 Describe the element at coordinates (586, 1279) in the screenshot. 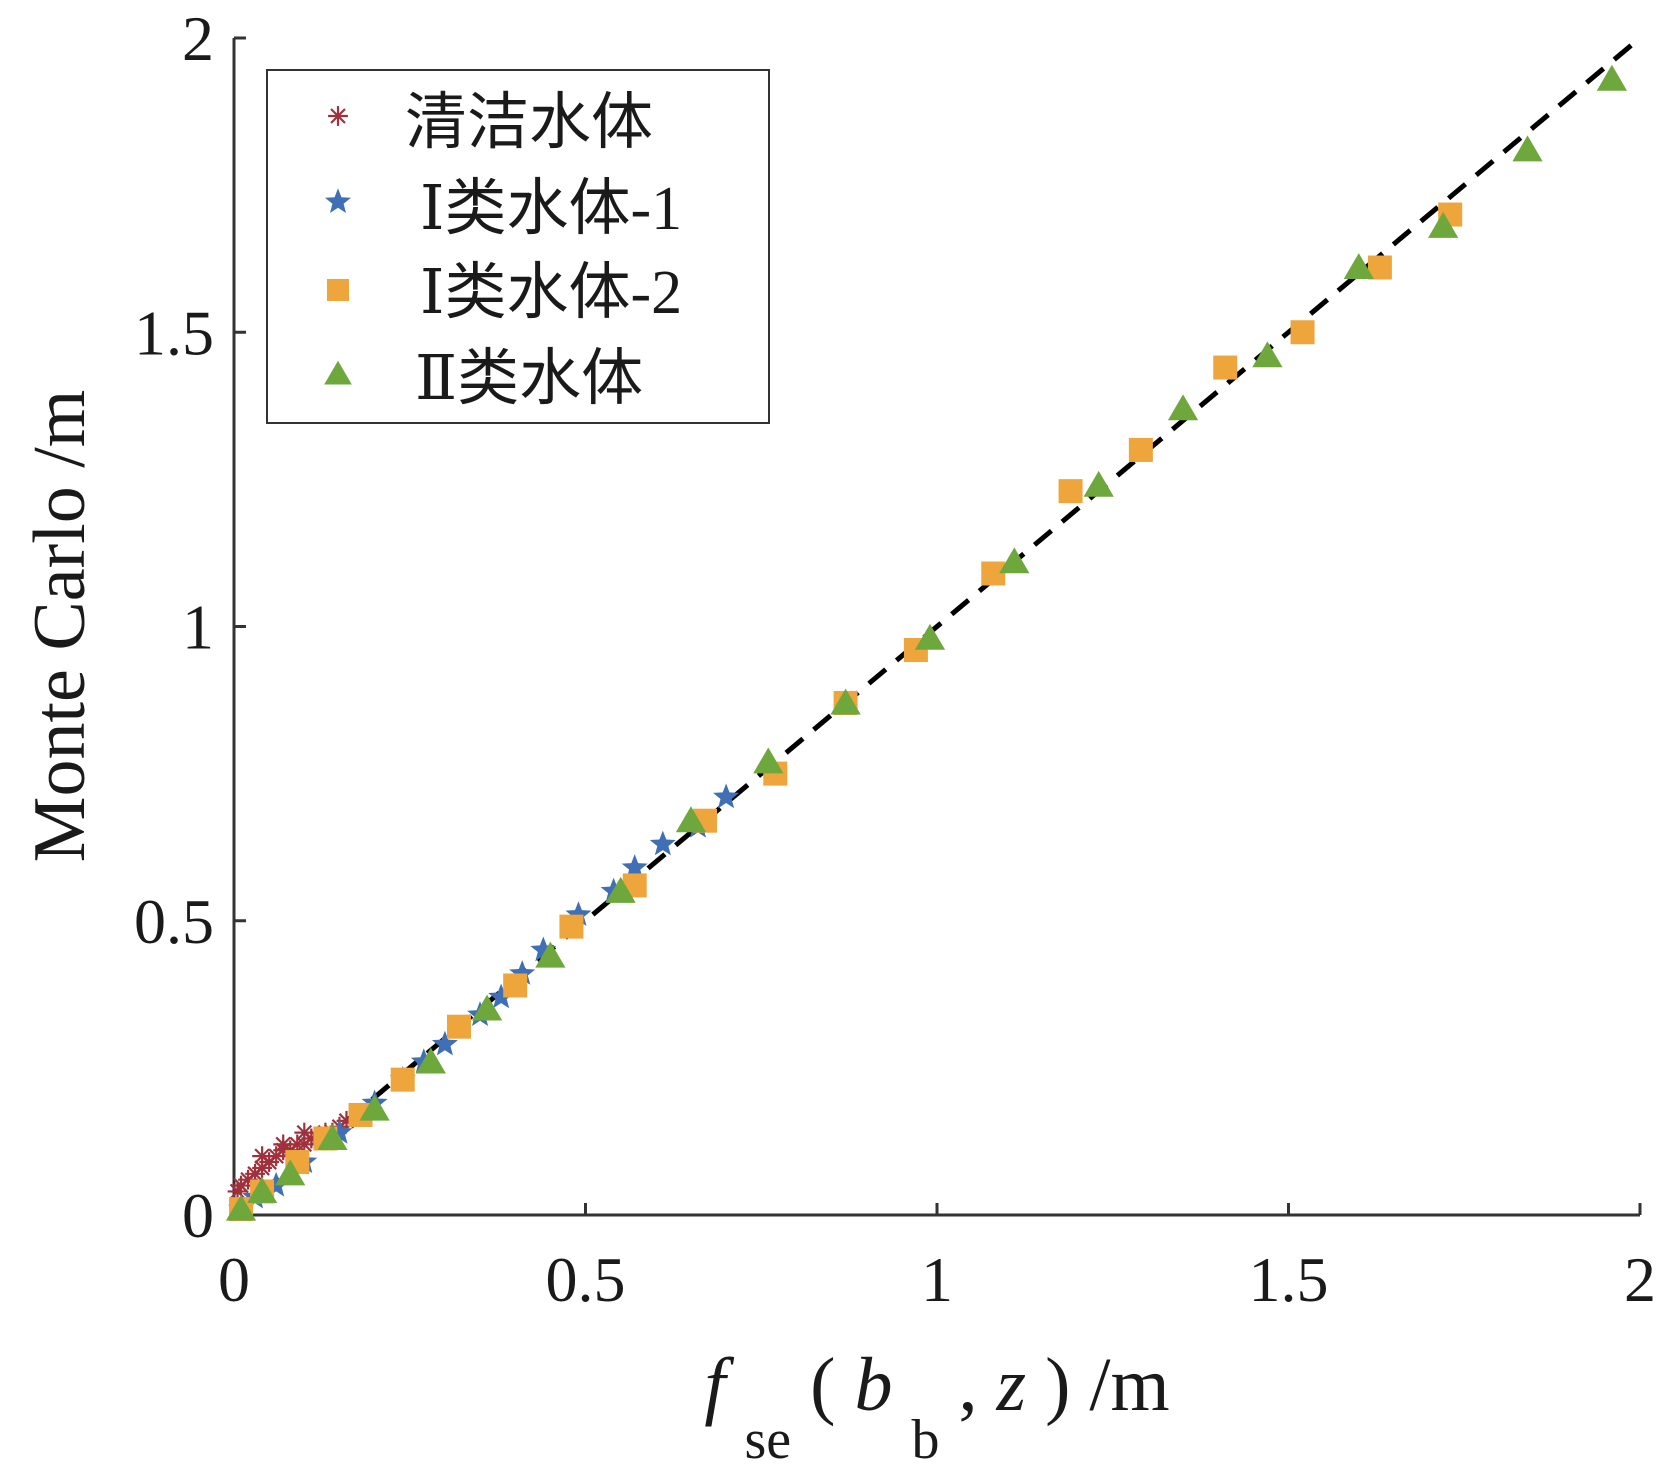

I see `x-tick-label: 0.5` at that location.